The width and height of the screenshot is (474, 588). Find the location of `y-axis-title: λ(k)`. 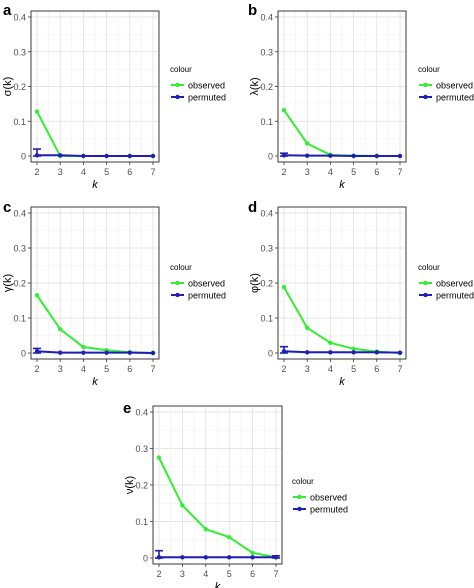

y-axis-title: λ(k) is located at coordinates (255, 86).